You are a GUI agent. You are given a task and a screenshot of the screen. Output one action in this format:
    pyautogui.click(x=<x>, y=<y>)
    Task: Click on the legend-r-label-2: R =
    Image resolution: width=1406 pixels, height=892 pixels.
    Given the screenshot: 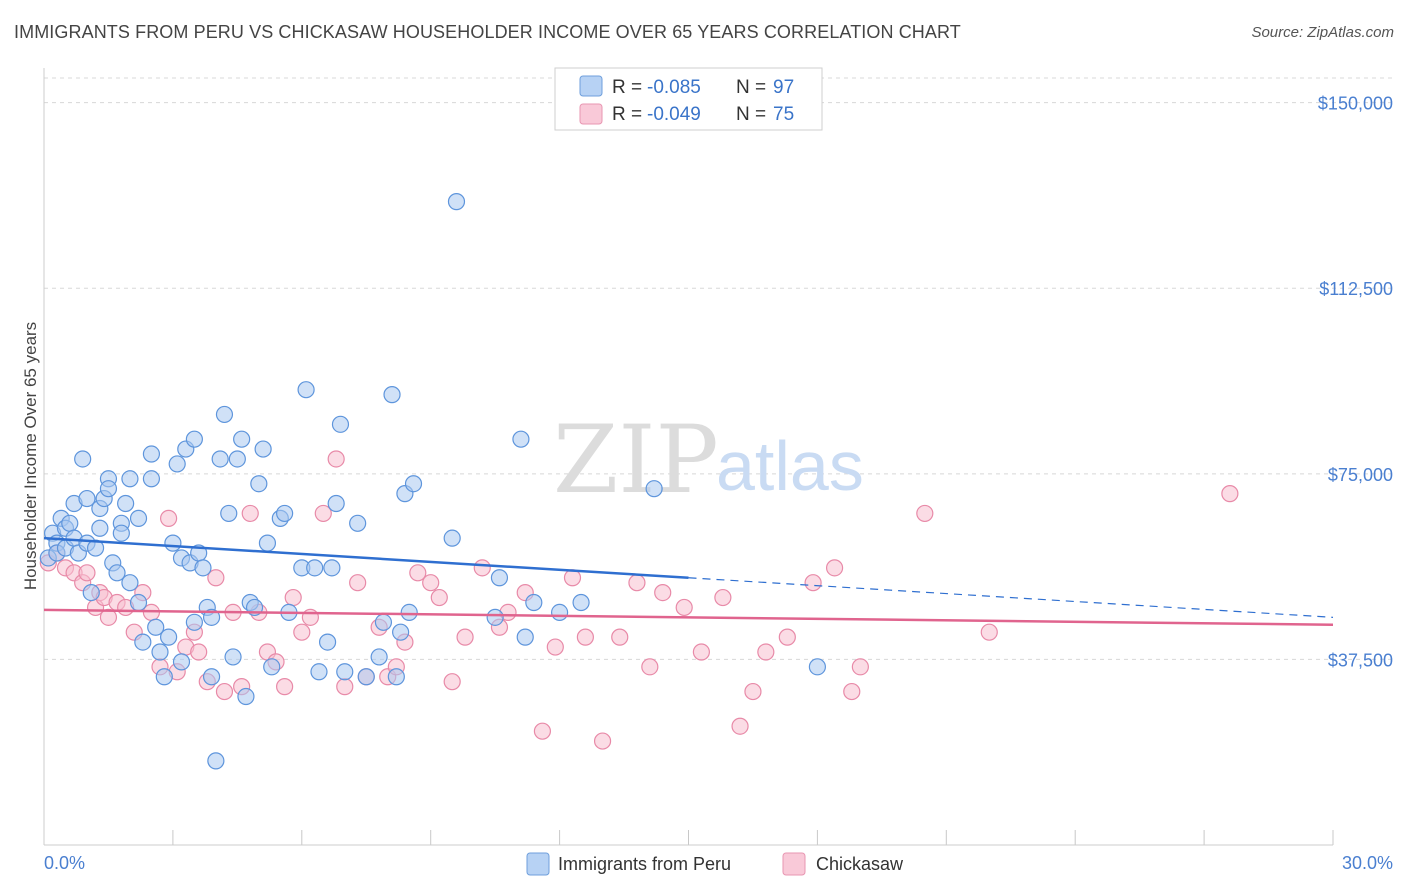 What is the action you would take?
    pyautogui.click(x=627, y=114)
    